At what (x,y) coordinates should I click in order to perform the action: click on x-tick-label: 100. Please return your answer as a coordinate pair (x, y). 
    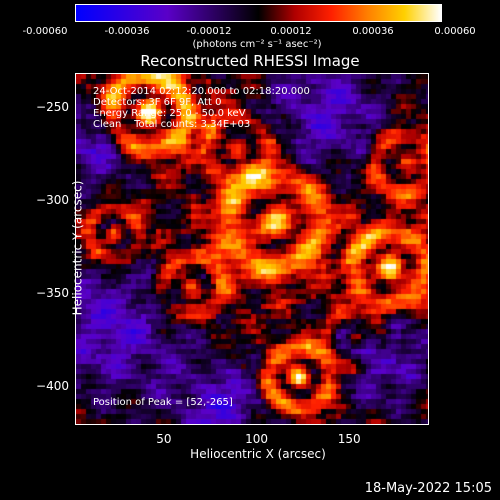
    Looking at the image, I should click on (256, 439).